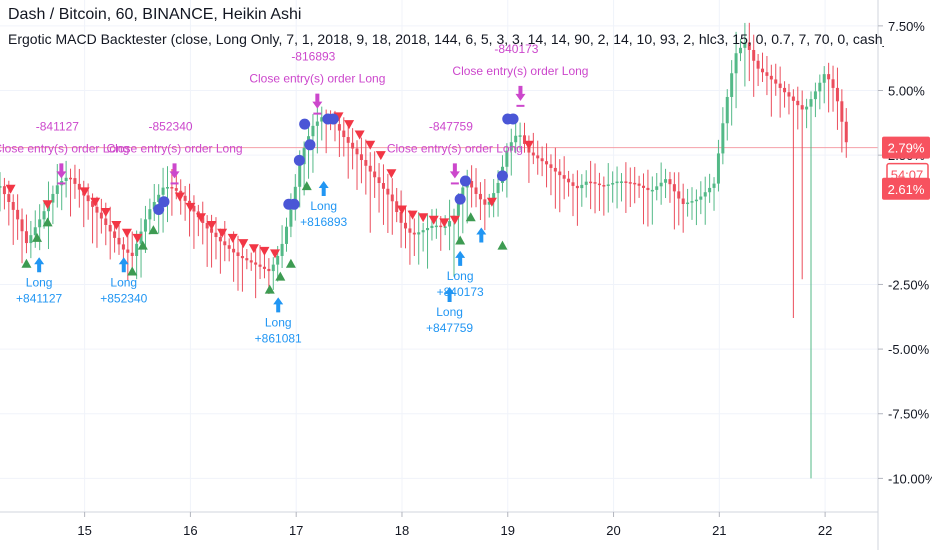 The image size is (932, 555). What do you see at coordinates (906, 188) in the screenshot?
I see `second-price-badge` at bounding box center [906, 188].